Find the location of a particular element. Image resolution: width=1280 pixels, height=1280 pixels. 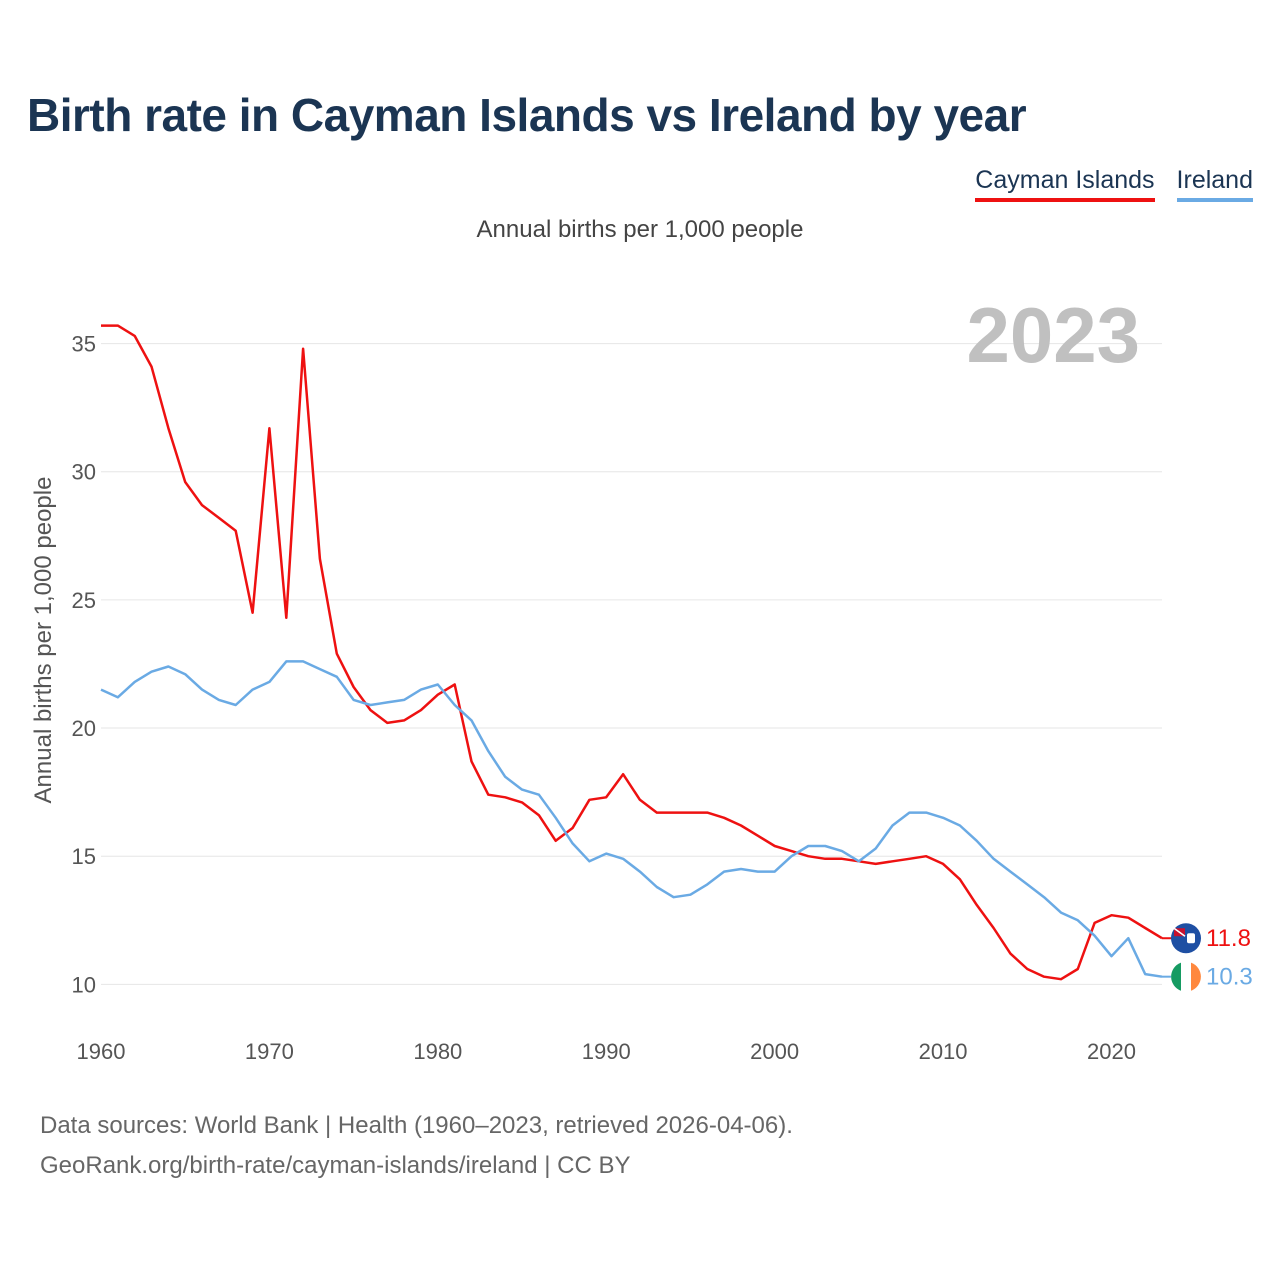

legend: Cayman Islands Ireland is located at coordinates (1114, 184).